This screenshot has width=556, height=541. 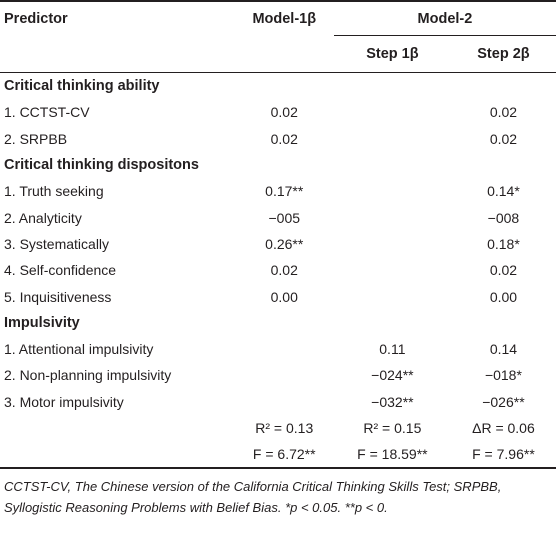 I want to click on step2-value: 0.00, so click(x=503, y=296).